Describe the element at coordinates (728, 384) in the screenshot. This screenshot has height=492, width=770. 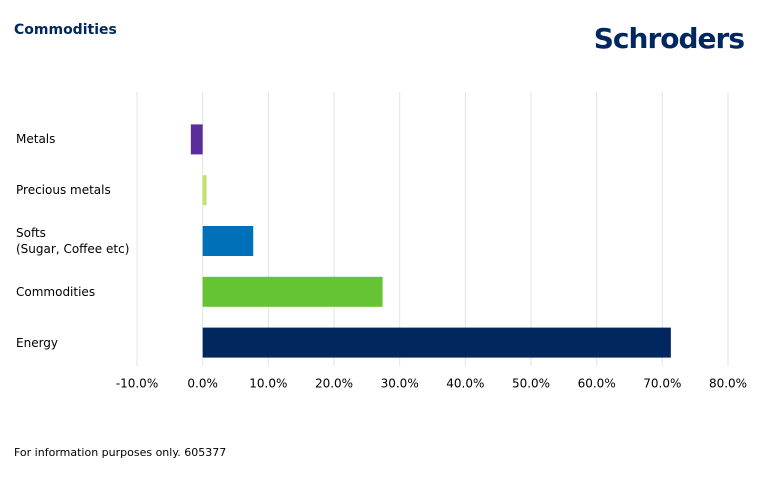
I see `x-tick-label: 80.0%` at that location.